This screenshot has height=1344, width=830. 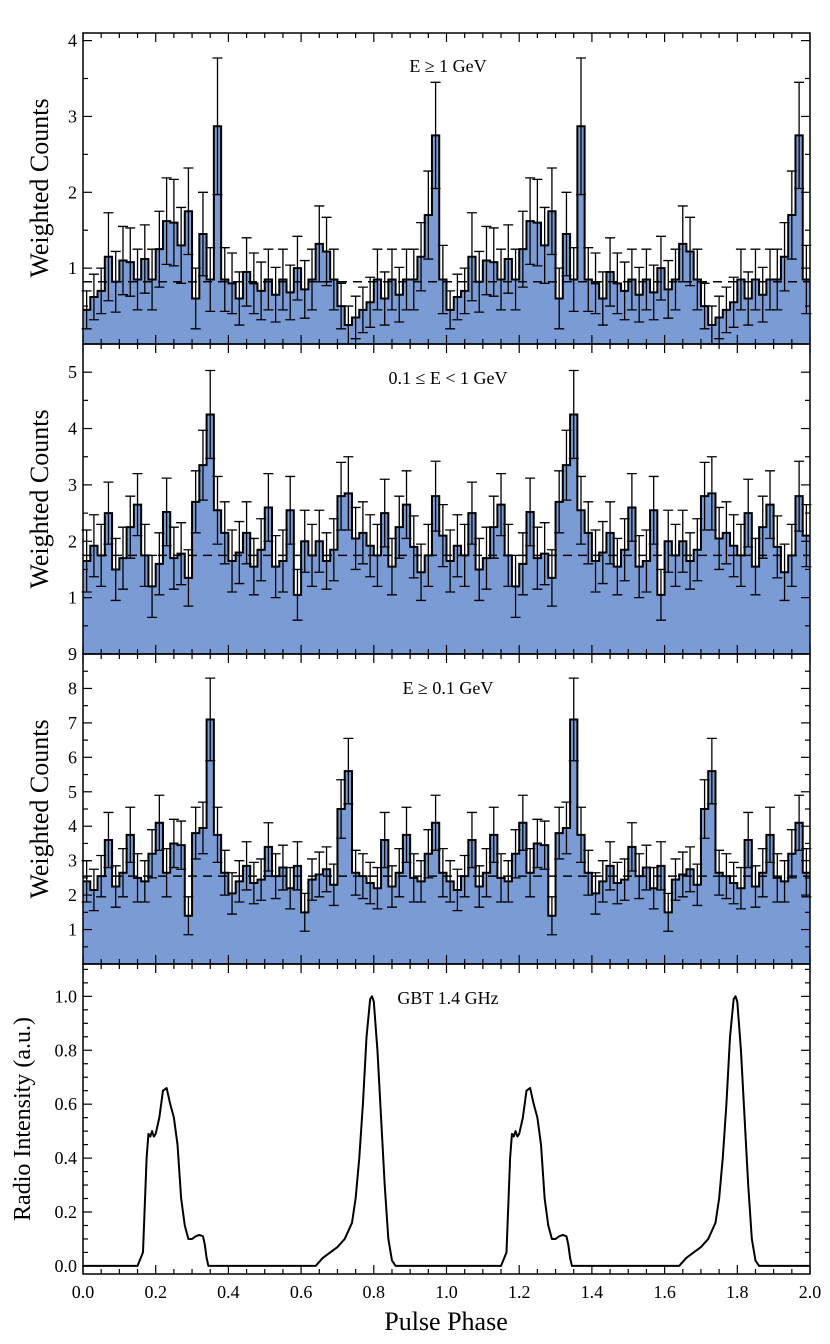 What do you see at coordinates (39, 498) in the screenshot?
I see `y-axis-label: Weighted Counts` at bounding box center [39, 498].